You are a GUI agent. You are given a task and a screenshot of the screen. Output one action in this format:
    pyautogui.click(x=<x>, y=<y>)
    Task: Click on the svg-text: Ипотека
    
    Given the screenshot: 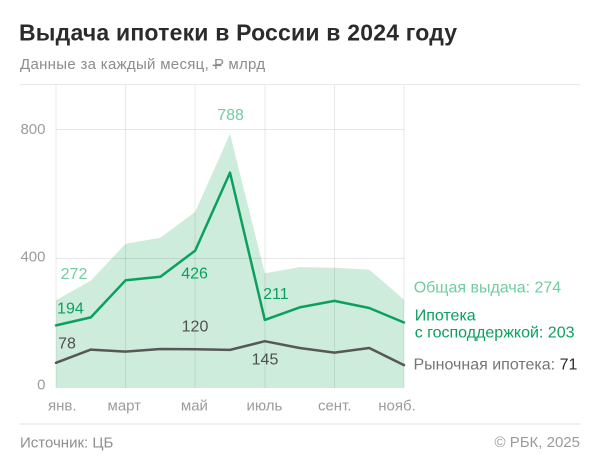 What is the action you would take?
    pyautogui.click(x=445, y=315)
    